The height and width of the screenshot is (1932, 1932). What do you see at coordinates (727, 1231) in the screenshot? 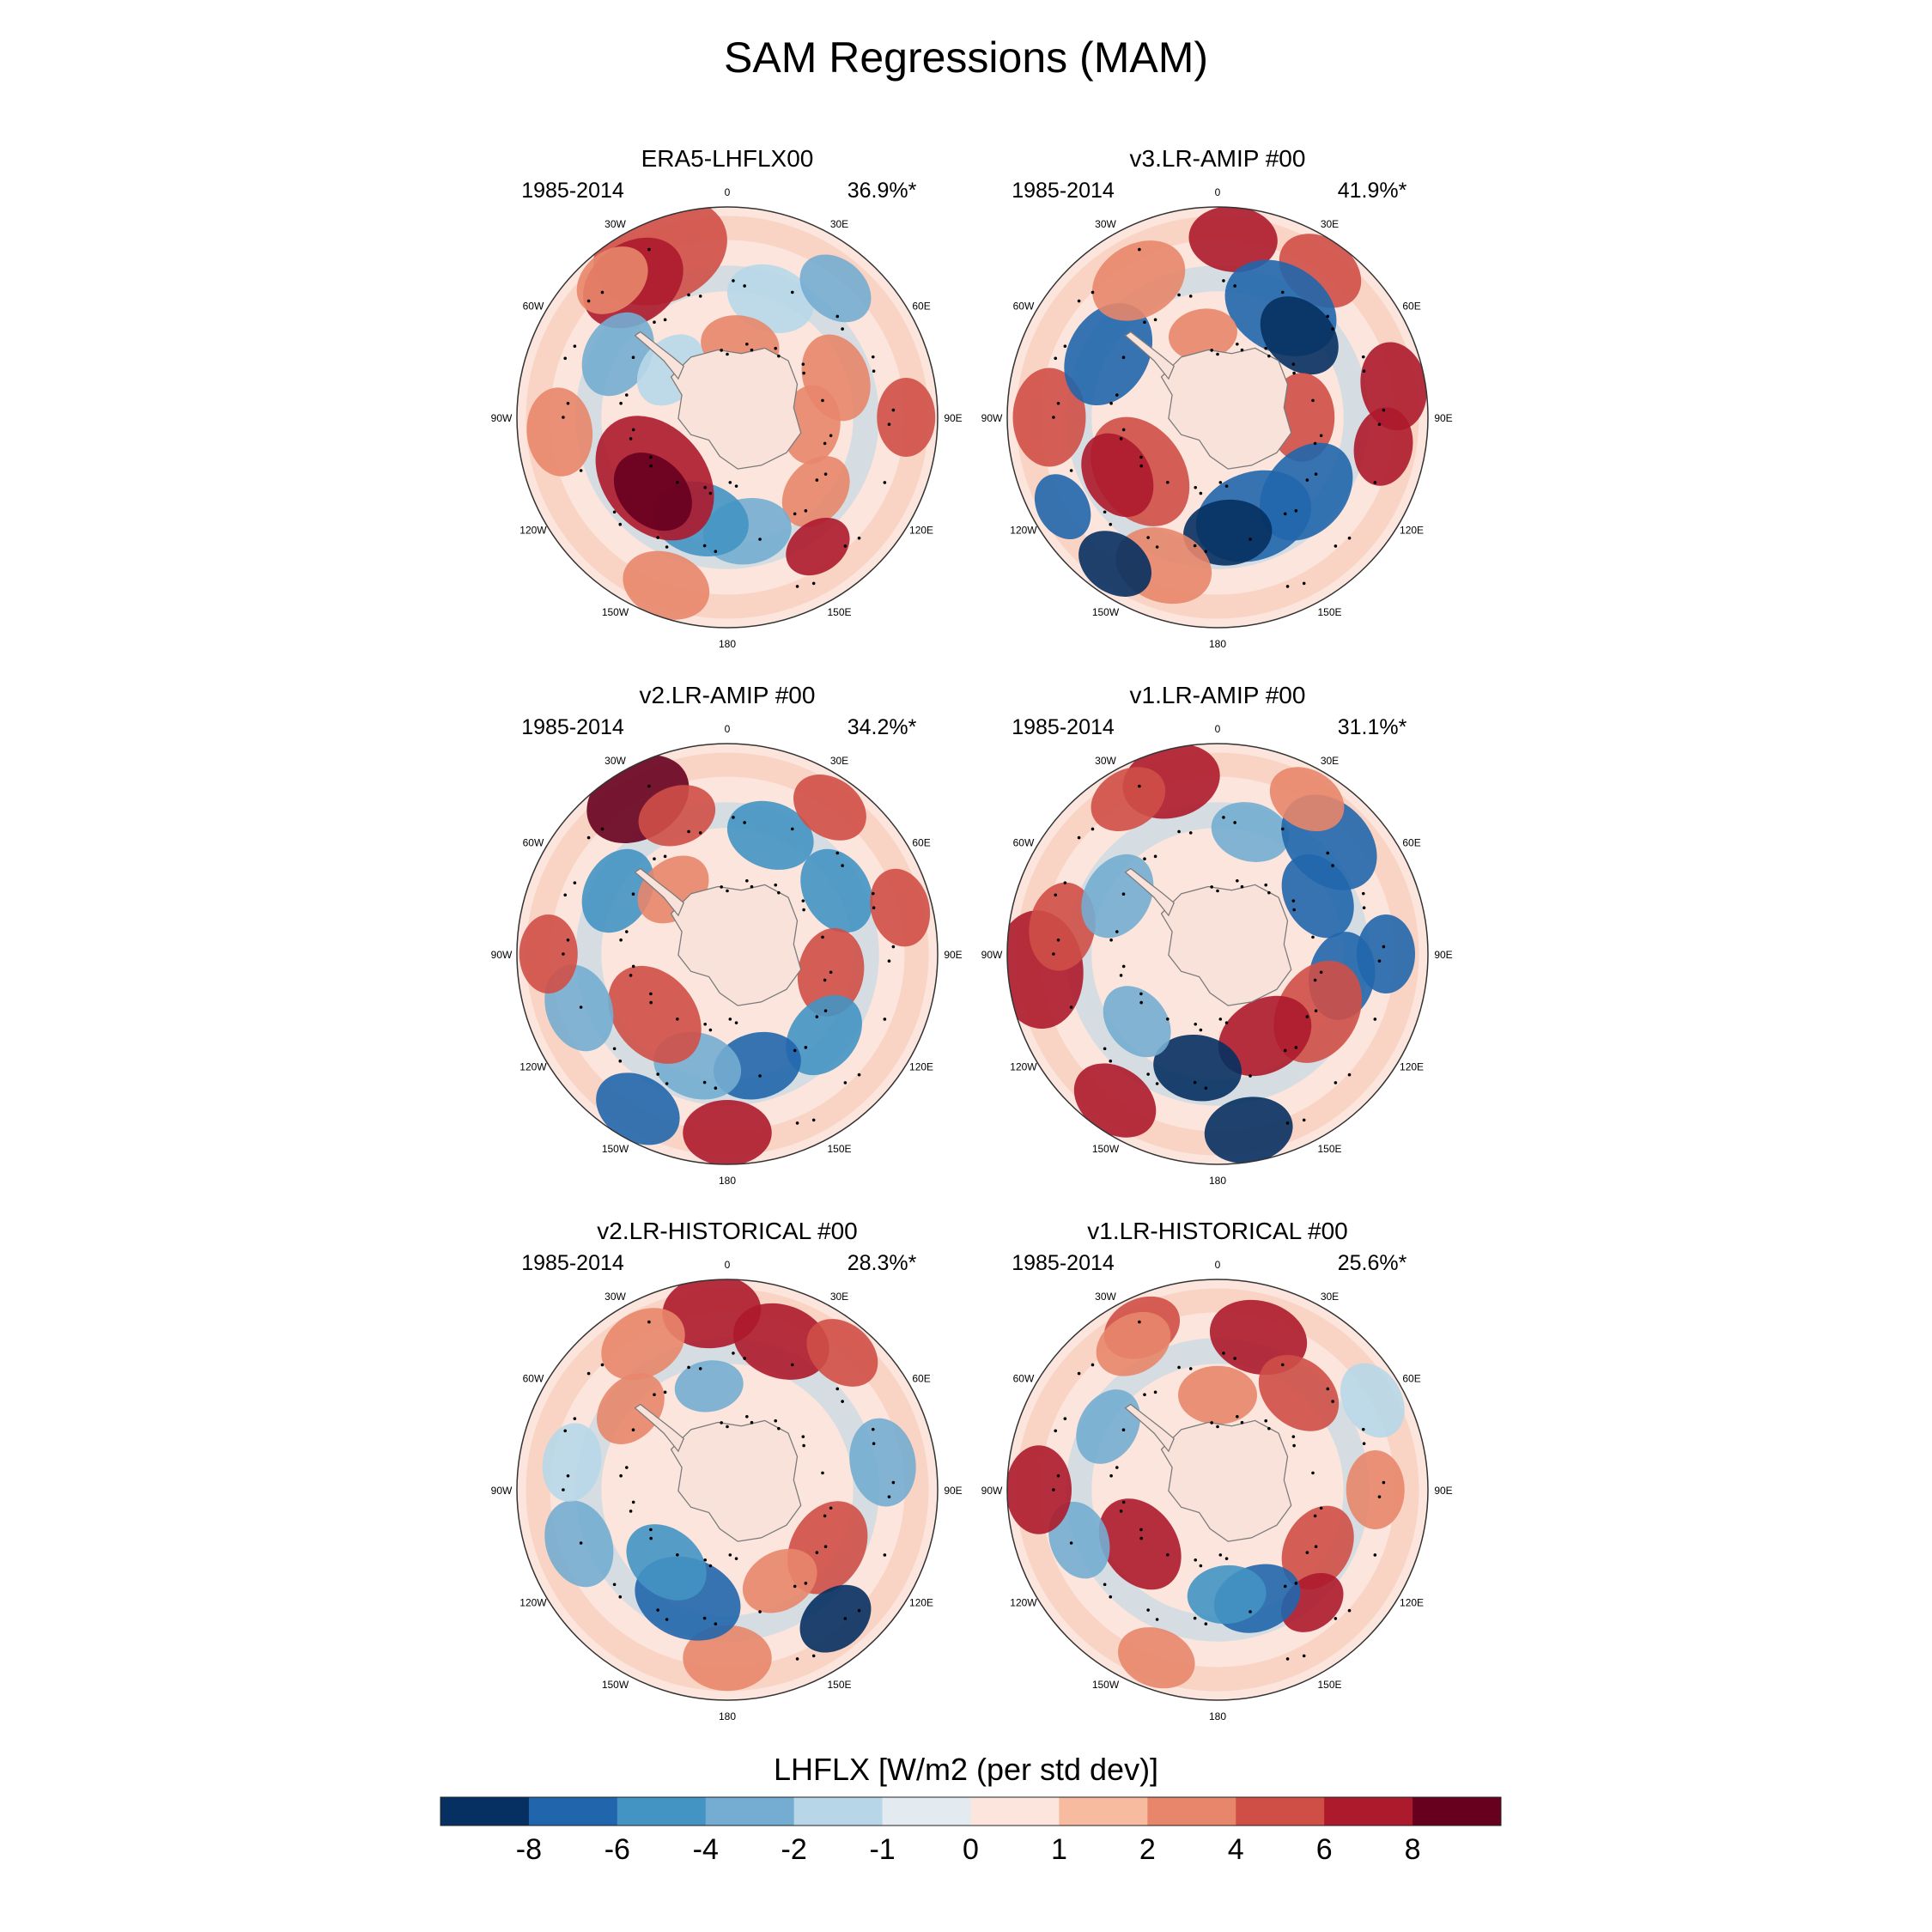
I see `panel-title: v2.LR-HISTORICAL #00` at bounding box center [727, 1231].